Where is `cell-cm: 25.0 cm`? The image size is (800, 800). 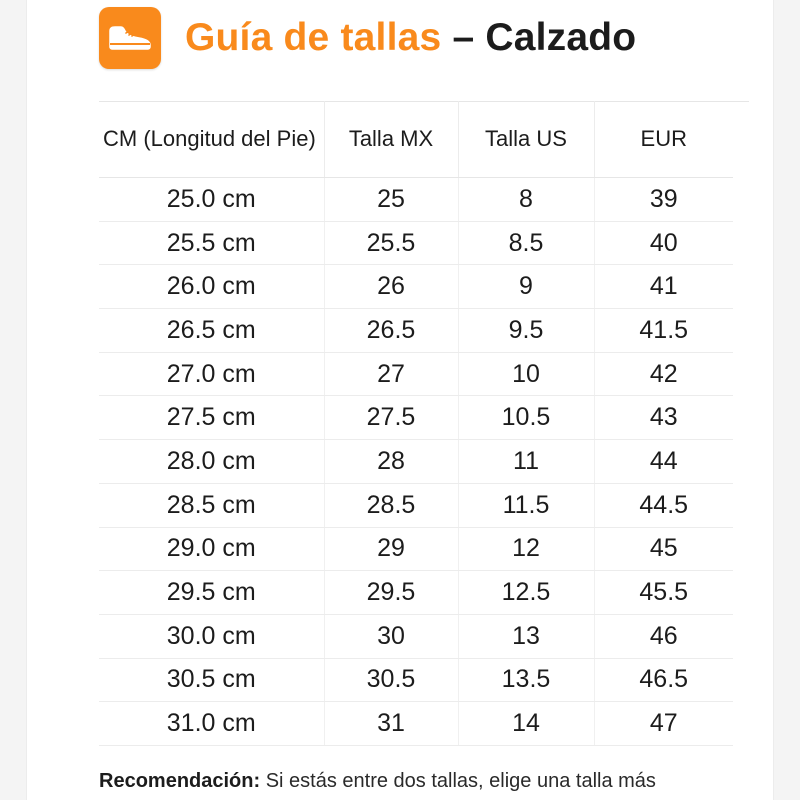 cell-cm: 25.0 cm is located at coordinates (212, 199).